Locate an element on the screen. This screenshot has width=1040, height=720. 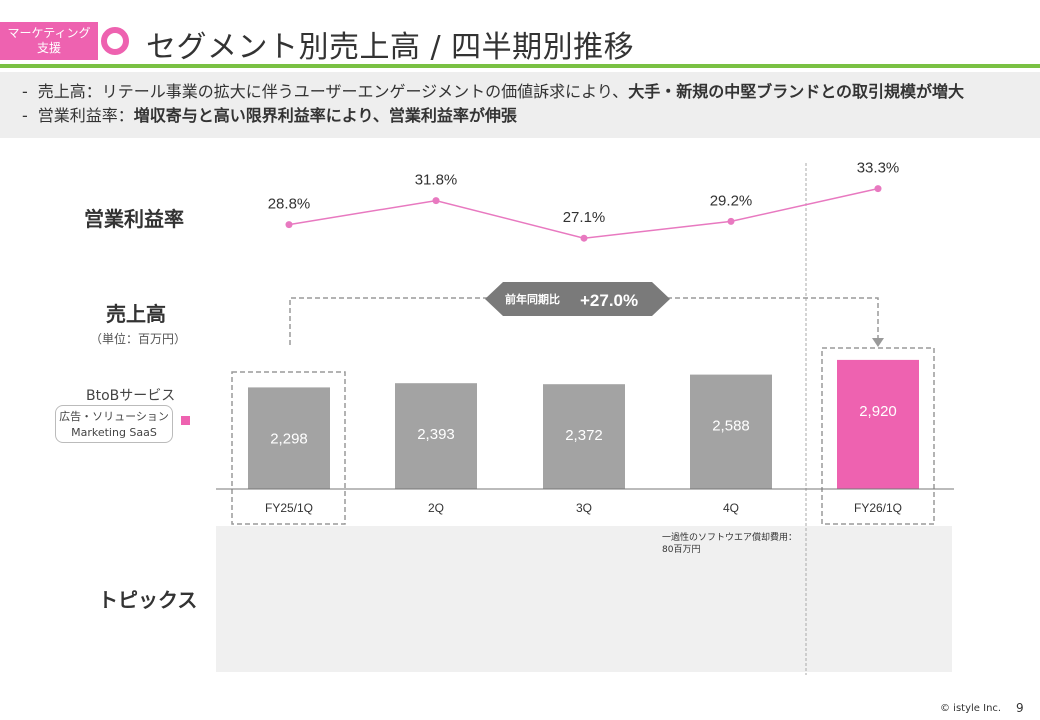
x-tick-label: FY26/1Q is located at coordinates (878, 508).